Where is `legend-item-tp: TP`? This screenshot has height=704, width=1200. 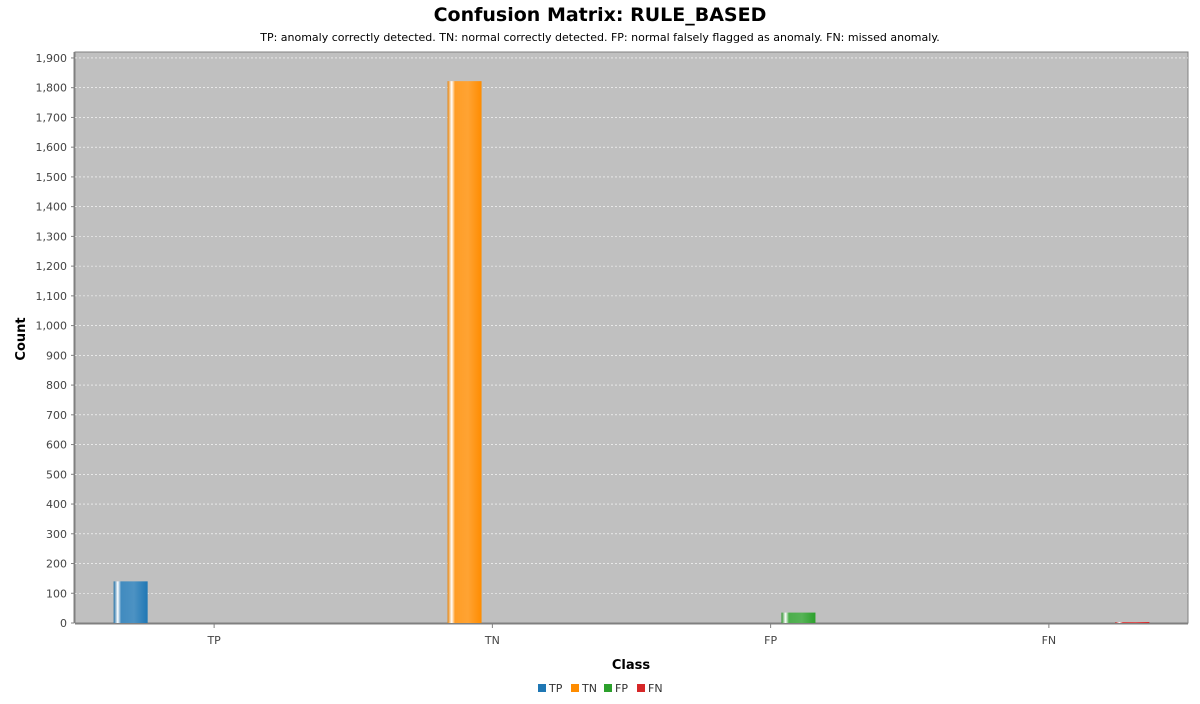
legend-item-tp: TP is located at coordinates (550, 688).